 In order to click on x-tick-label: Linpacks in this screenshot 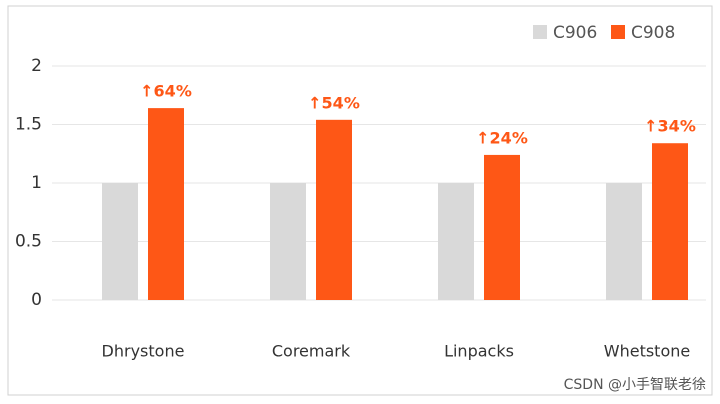, I will do `click(479, 351)`.